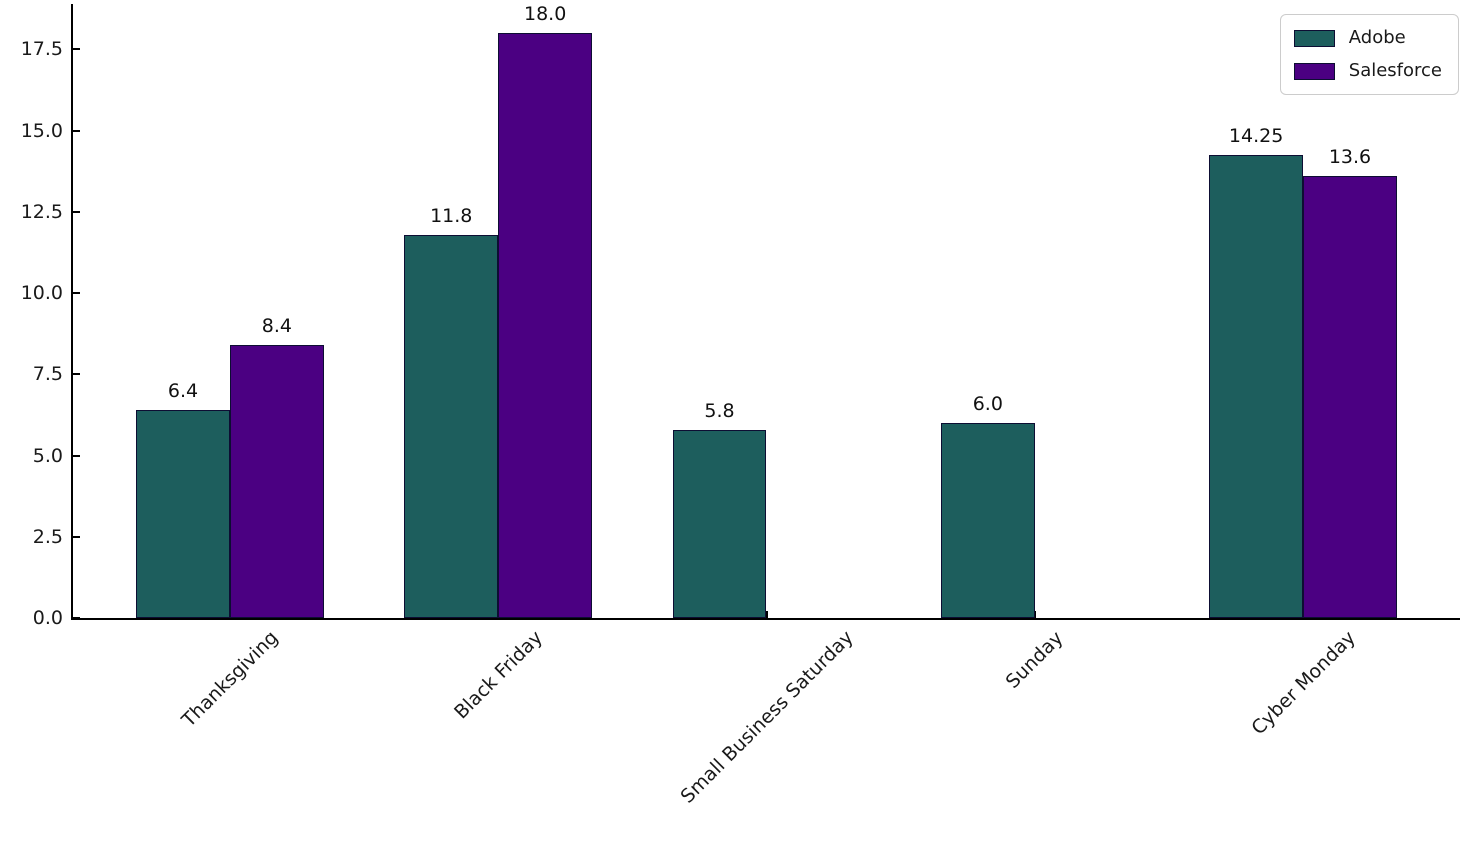  Describe the element at coordinates (41, 211) in the screenshot. I see `y-tick-label: 12.5` at that location.